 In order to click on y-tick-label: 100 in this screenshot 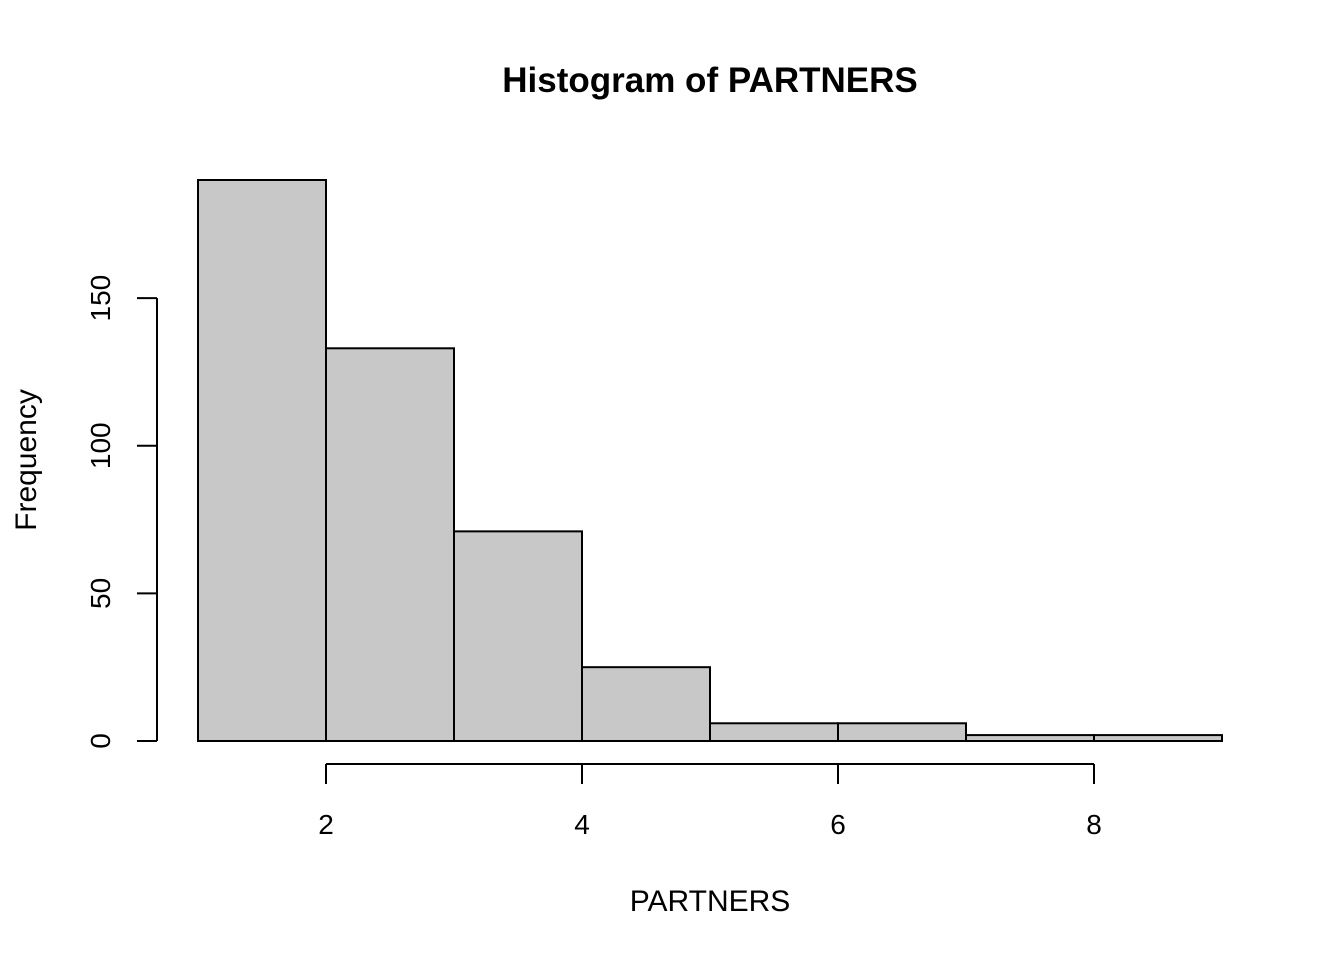, I will do `click(100, 445)`.